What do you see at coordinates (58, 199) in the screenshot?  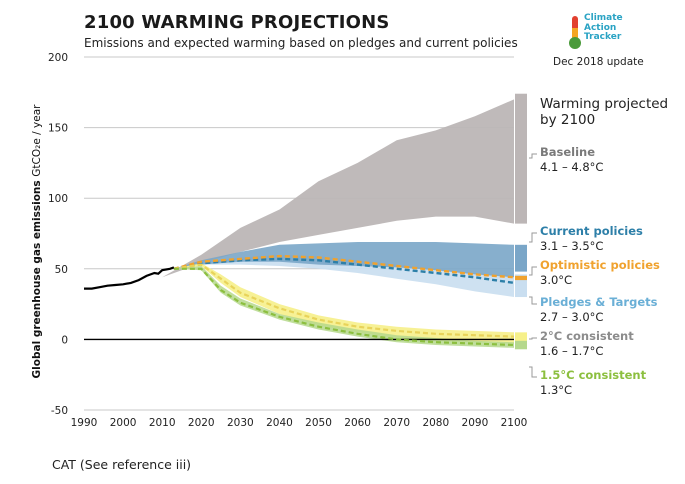 I see `y-tick-label: 100` at bounding box center [58, 199].